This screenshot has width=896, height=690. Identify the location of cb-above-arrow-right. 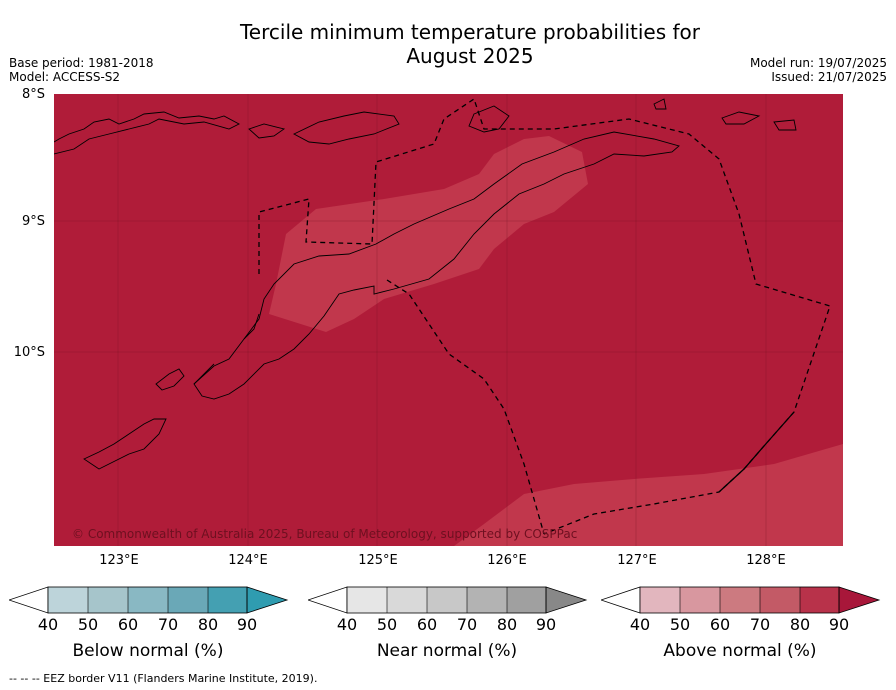
(859, 600).